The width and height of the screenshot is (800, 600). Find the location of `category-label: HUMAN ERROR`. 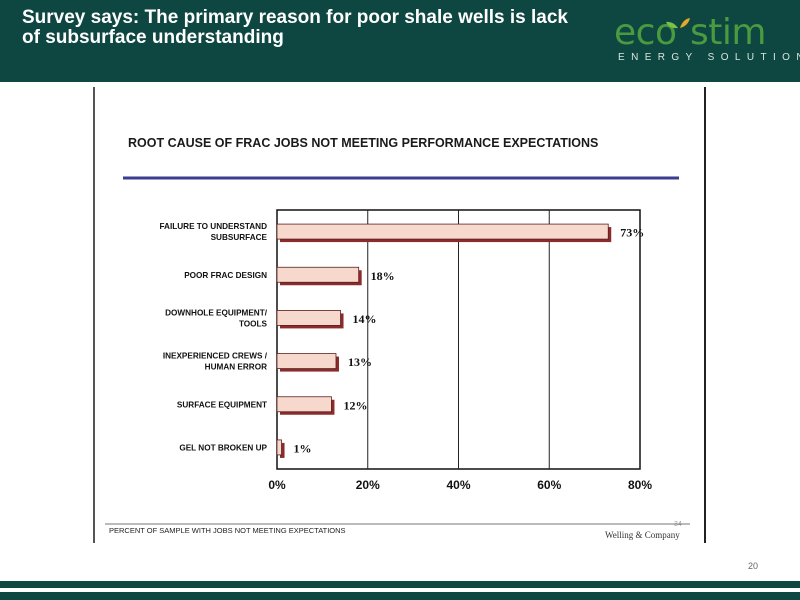

category-label: HUMAN ERROR is located at coordinates (236, 367).